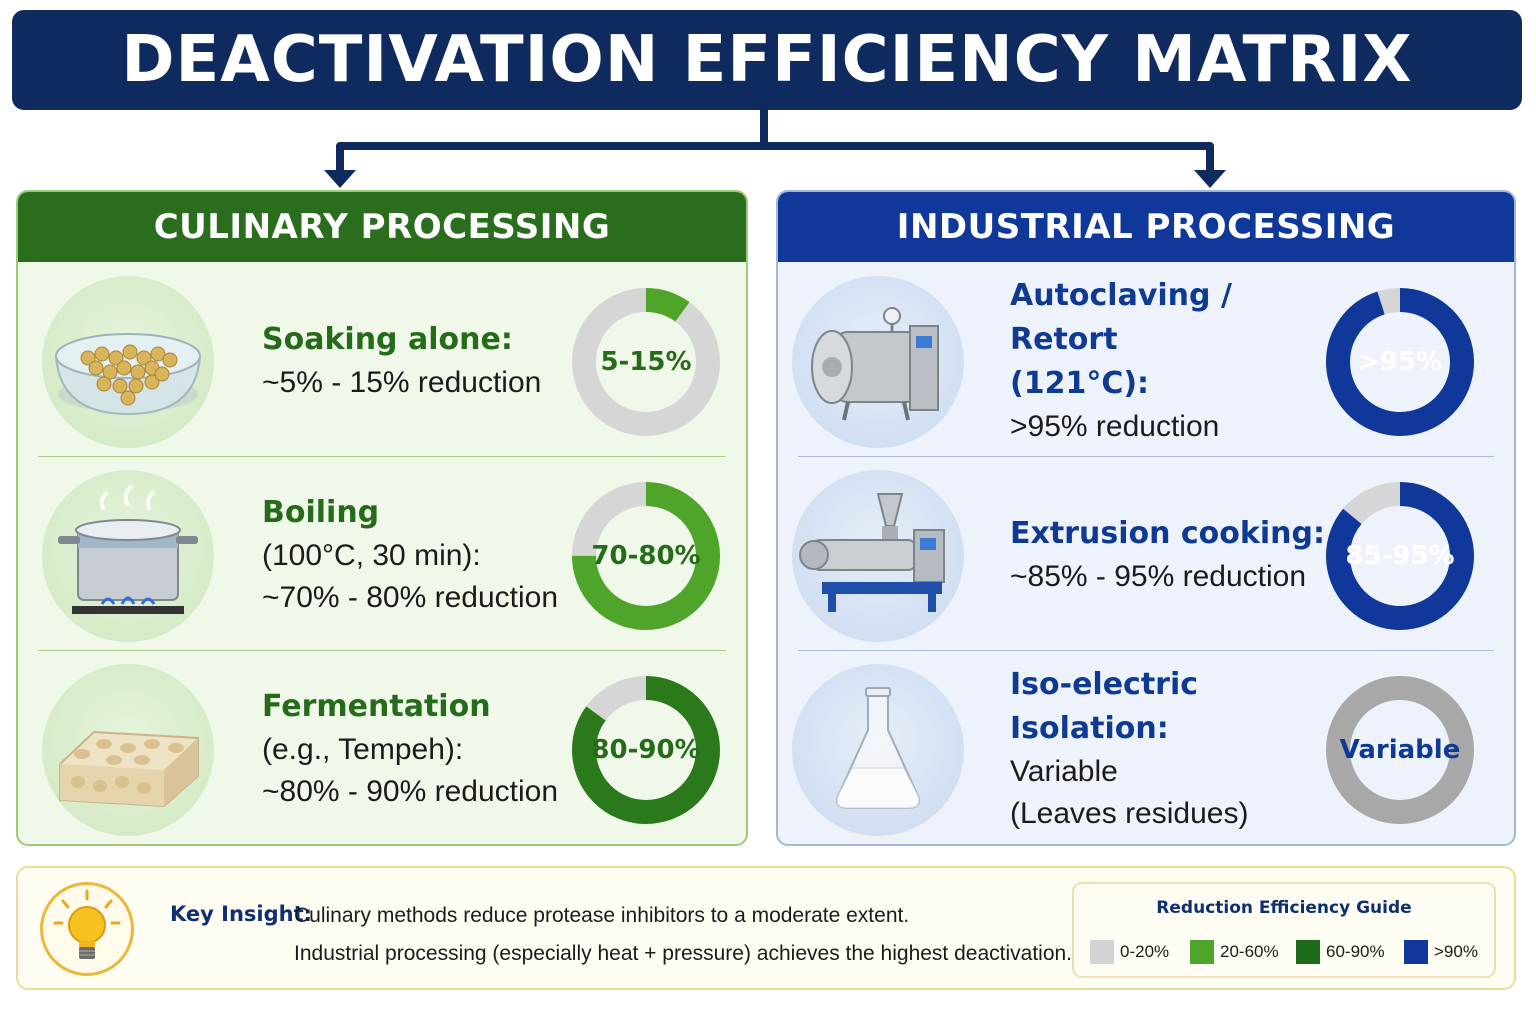 The width and height of the screenshot is (1536, 1024). I want to click on donut-label: Variable, so click(1400, 750).